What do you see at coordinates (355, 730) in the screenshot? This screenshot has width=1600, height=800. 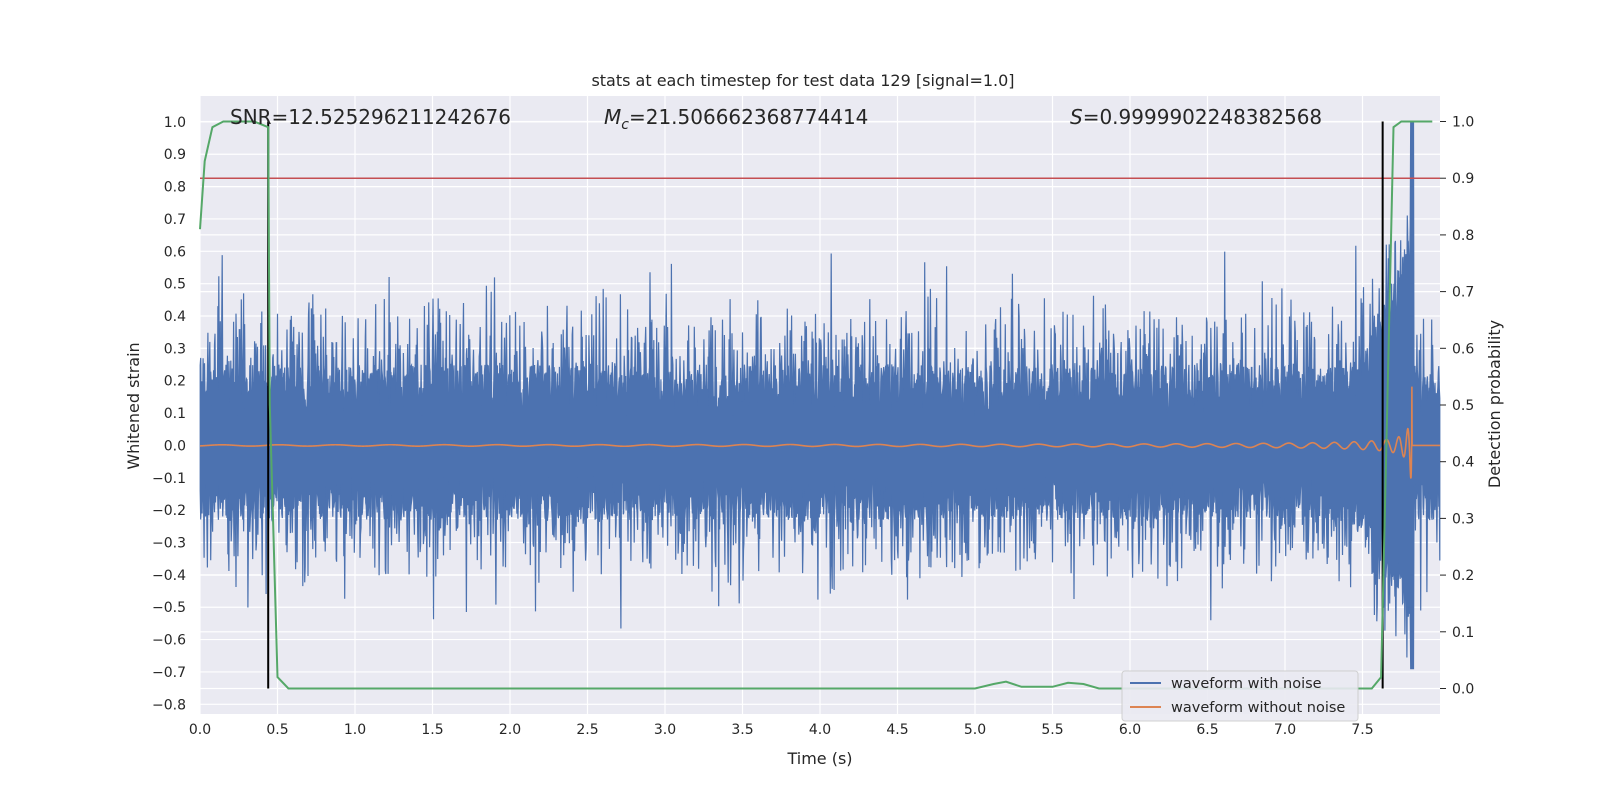 I see `x-tick-label: 1.0` at bounding box center [355, 730].